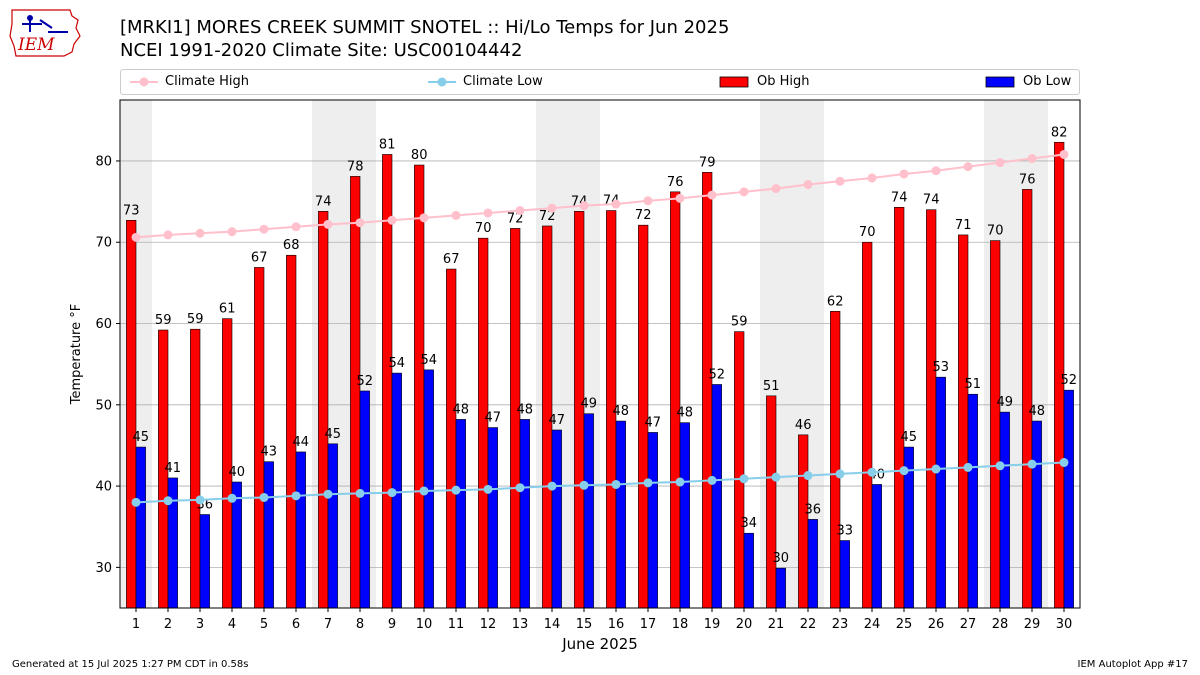 The width and height of the screenshot is (1200, 675). Describe the element at coordinates (259, 257) in the screenshot. I see `ob-high-label: 67` at that location.